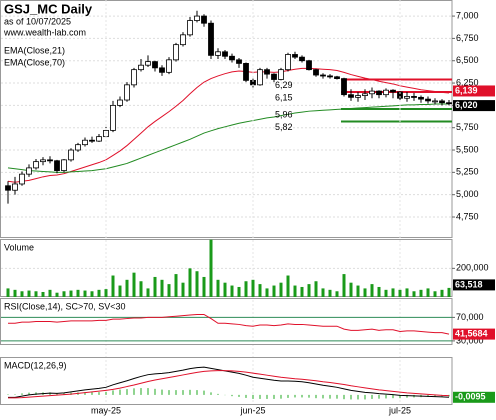 This screenshot has height=420, width=496. I want to click on level-label: 6,29, so click(284, 85).